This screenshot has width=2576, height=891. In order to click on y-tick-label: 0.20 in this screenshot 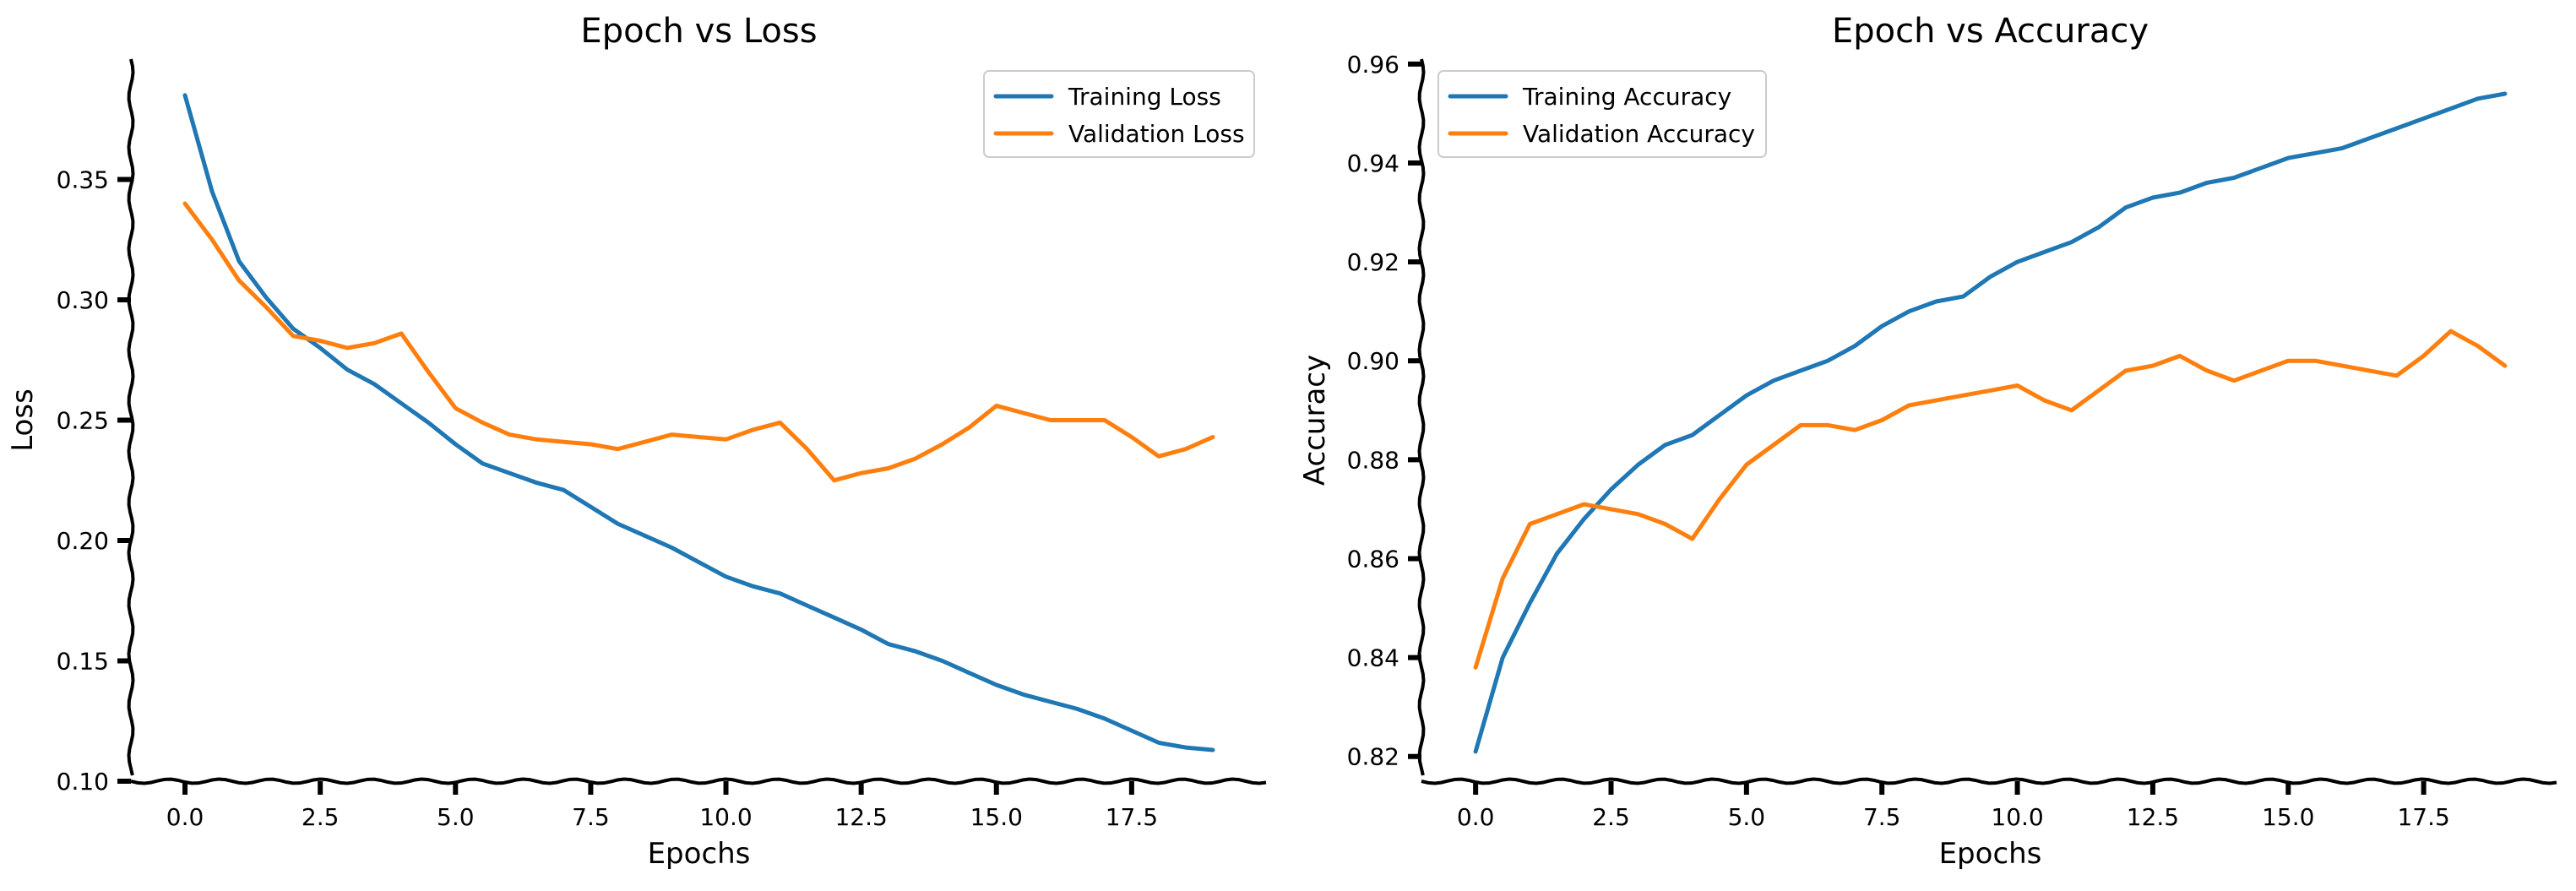, I will do `click(83, 541)`.